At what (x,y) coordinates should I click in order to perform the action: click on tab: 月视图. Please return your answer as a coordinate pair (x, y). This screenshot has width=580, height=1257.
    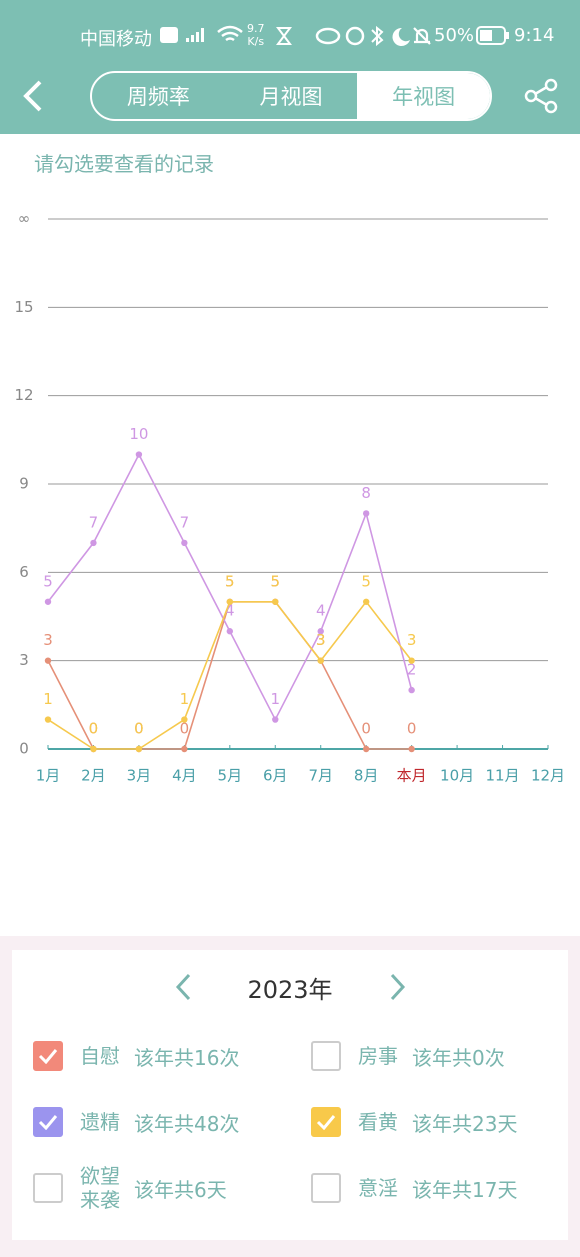
    Looking at the image, I should click on (291, 97).